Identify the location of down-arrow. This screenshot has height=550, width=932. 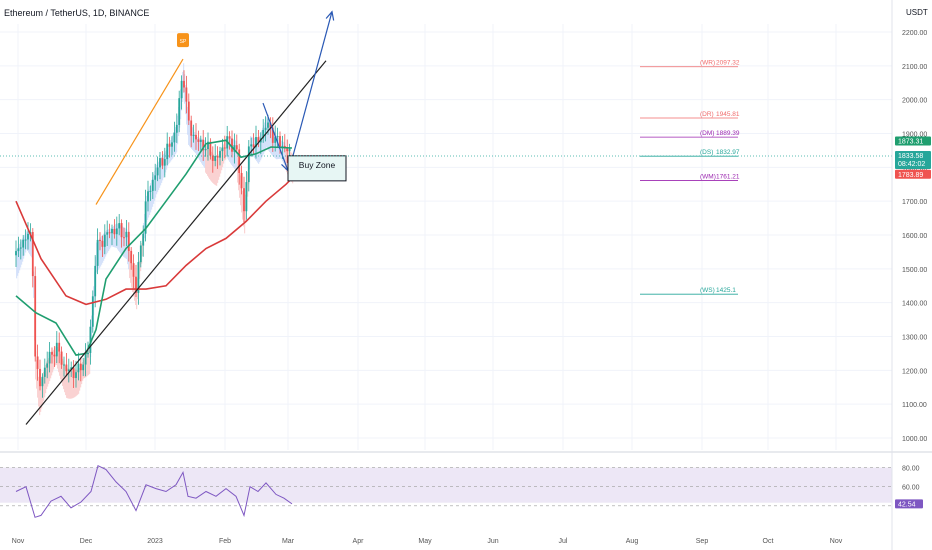
(275, 136).